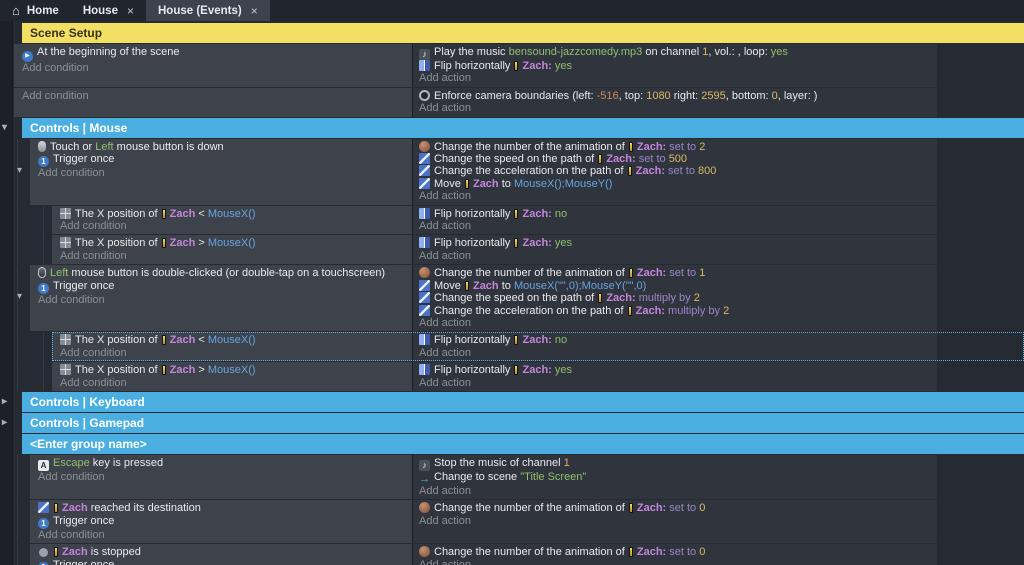 The image size is (1024, 565). What do you see at coordinates (222, 464) in the screenshot?
I see `condition-line: Escape key is pressed` at bounding box center [222, 464].